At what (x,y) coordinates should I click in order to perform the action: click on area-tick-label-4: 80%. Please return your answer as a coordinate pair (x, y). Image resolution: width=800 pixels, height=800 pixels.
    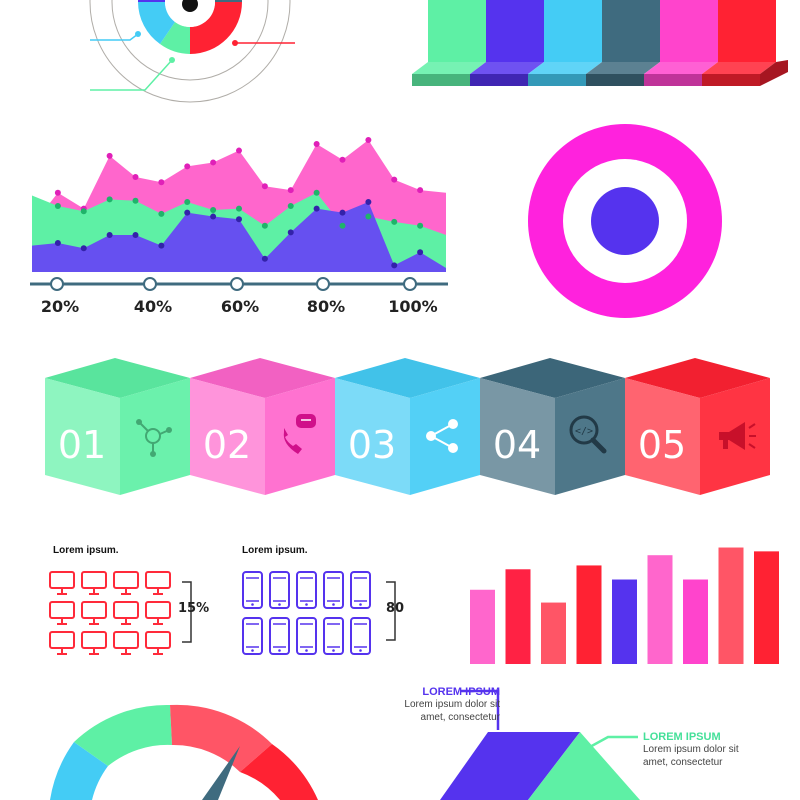
    Looking at the image, I should click on (326, 306).